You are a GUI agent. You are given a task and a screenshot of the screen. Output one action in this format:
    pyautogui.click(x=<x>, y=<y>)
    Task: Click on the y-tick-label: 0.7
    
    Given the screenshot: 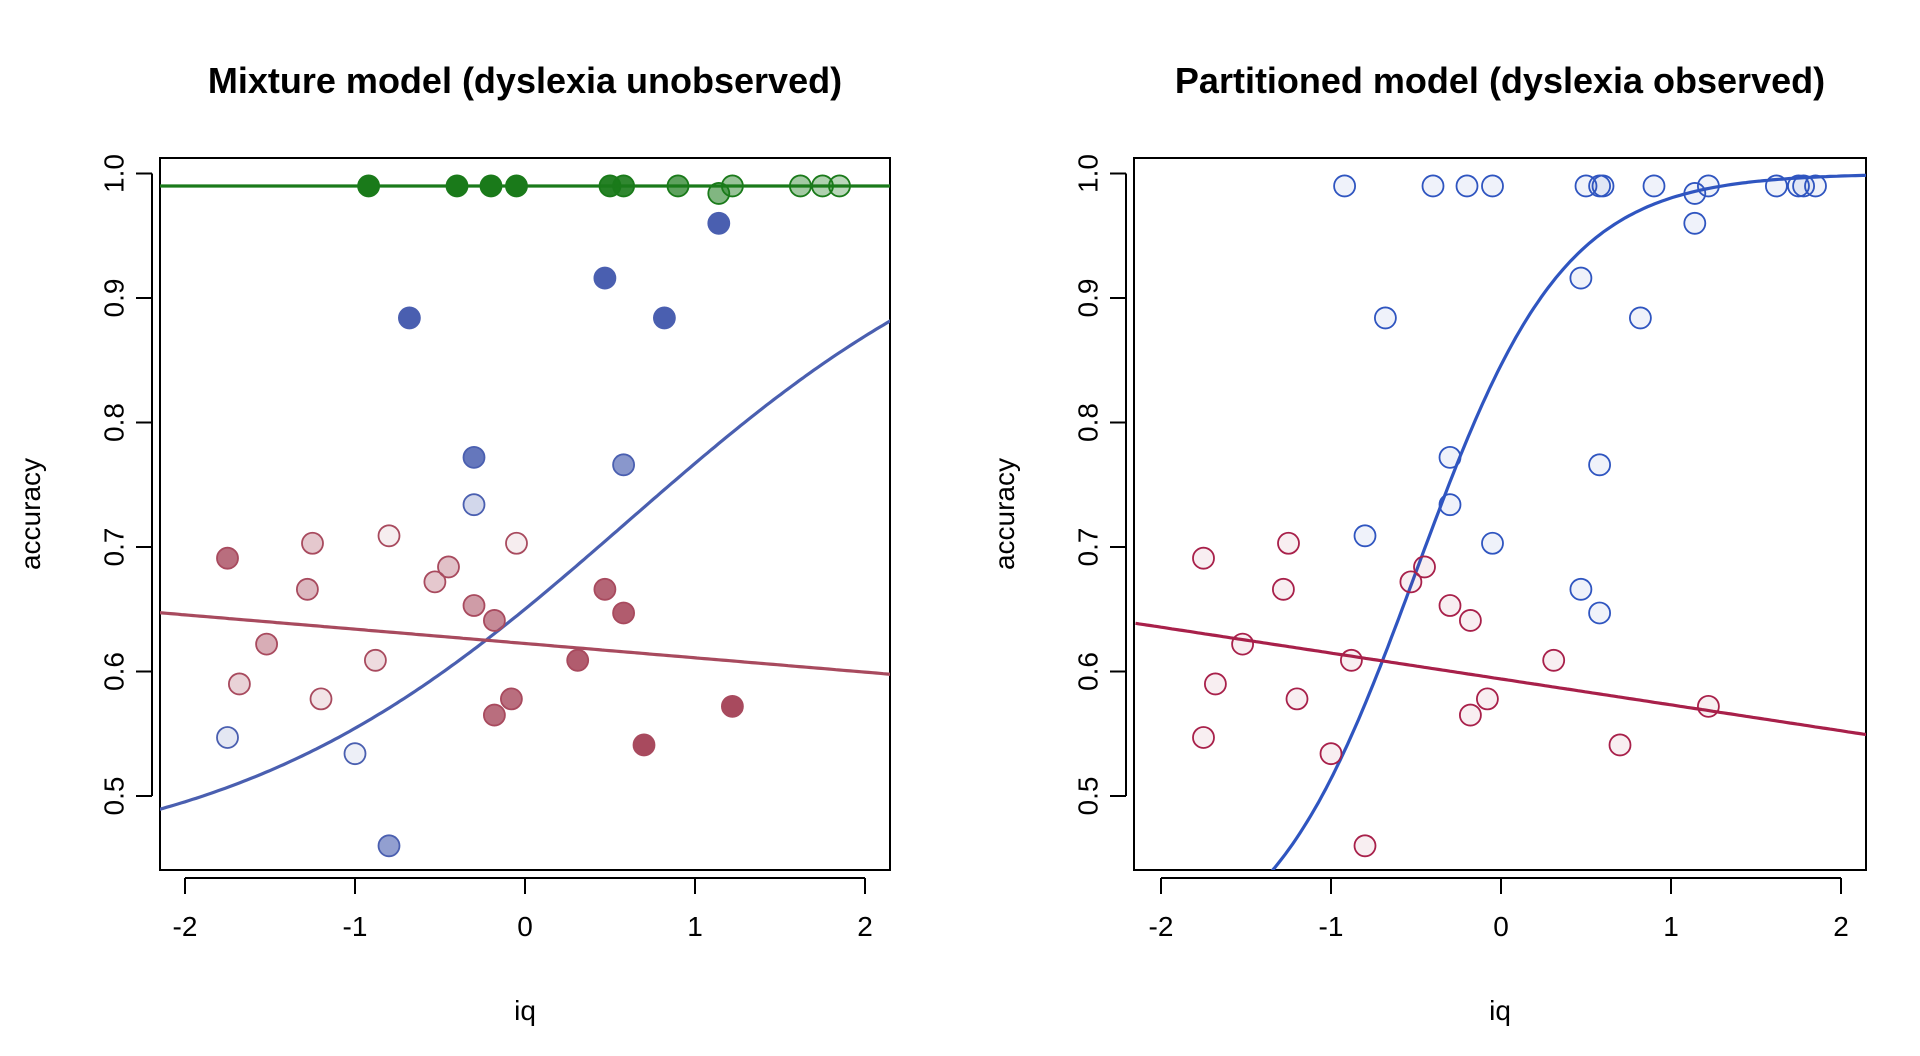 What is the action you would take?
    pyautogui.click(x=1088, y=547)
    